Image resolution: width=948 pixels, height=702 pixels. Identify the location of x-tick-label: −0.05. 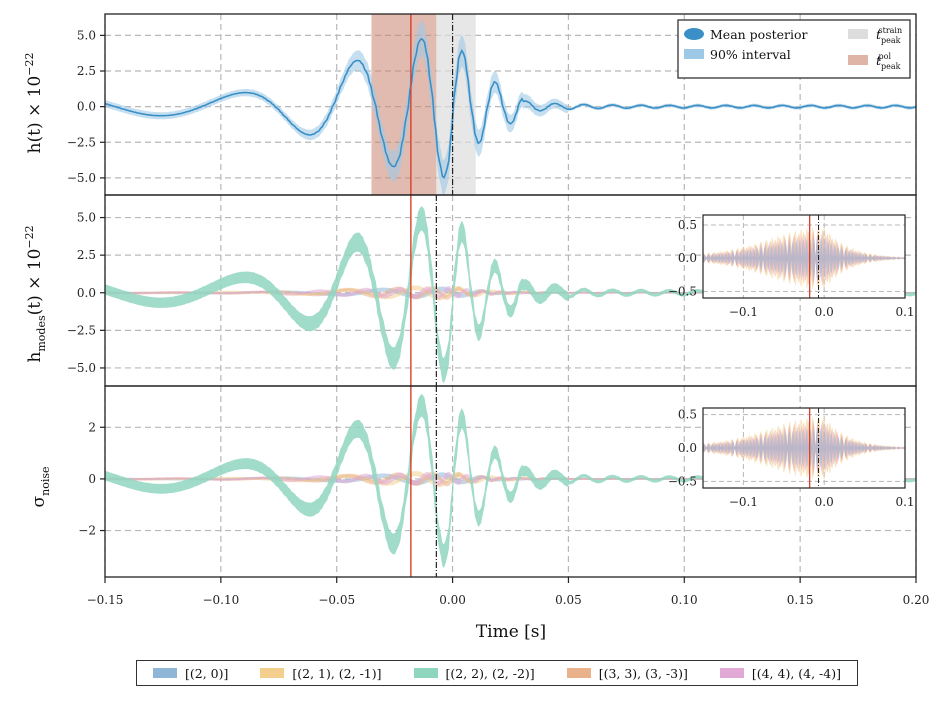
(336, 600).